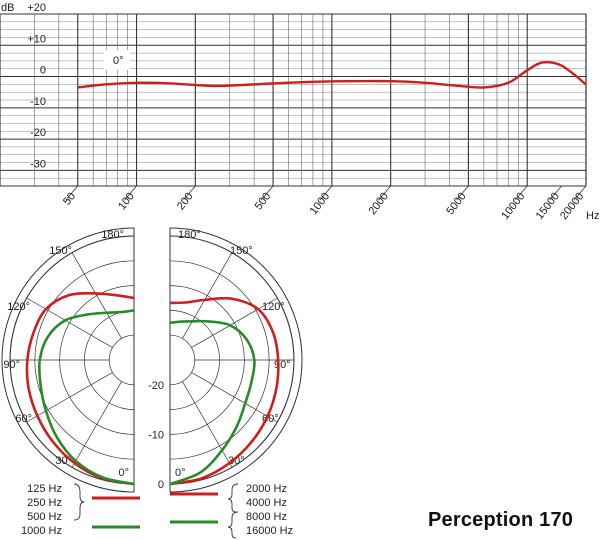  I want to click on x-tick-label: 100, so click(126, 201).